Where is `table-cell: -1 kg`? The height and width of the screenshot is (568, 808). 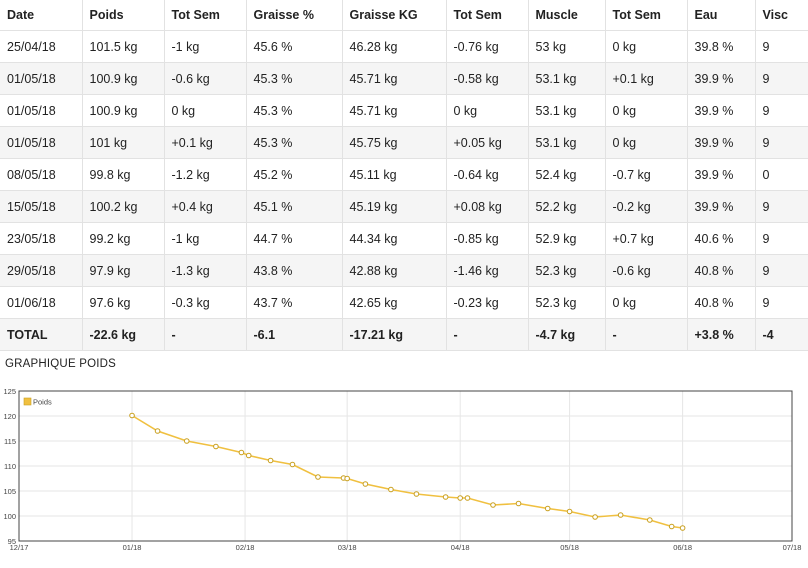 table-cell: -1 kg is located at coordinates (205, 46).